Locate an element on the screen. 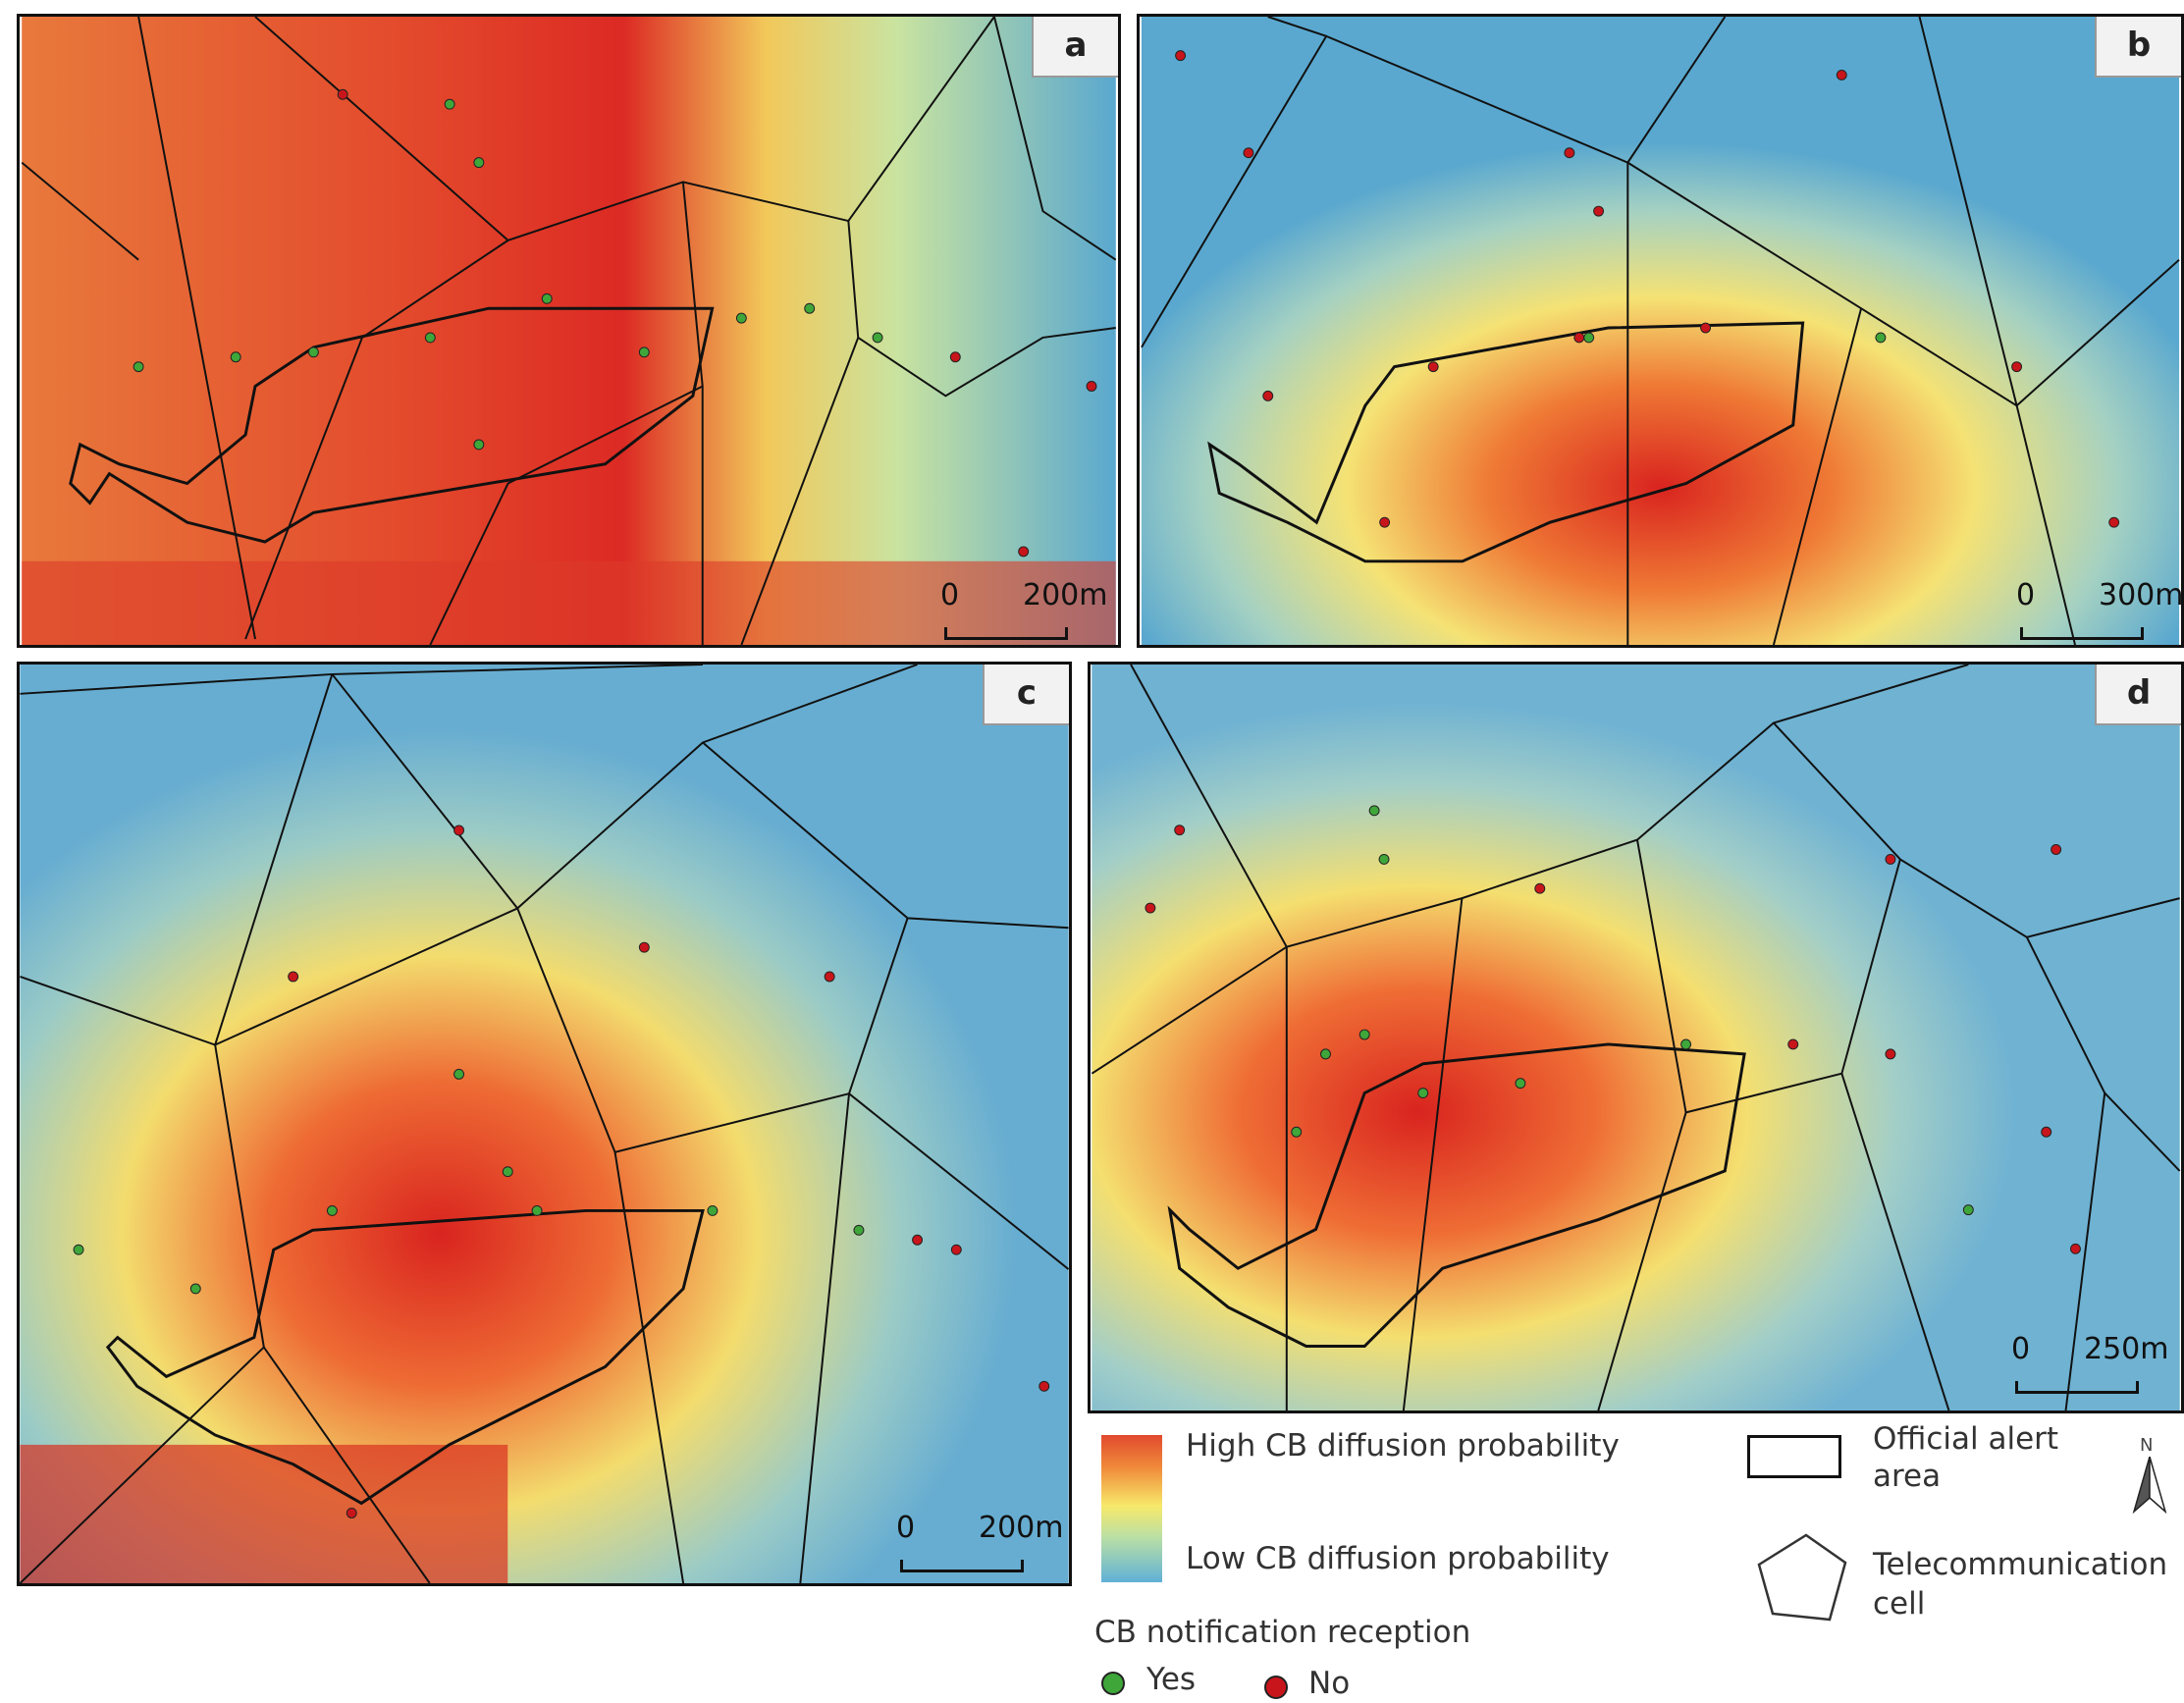 The height and width of the screenshot is (1703, 2184). legend-alert-area-text: Official alert area is located at coordinates (1966, 1457).